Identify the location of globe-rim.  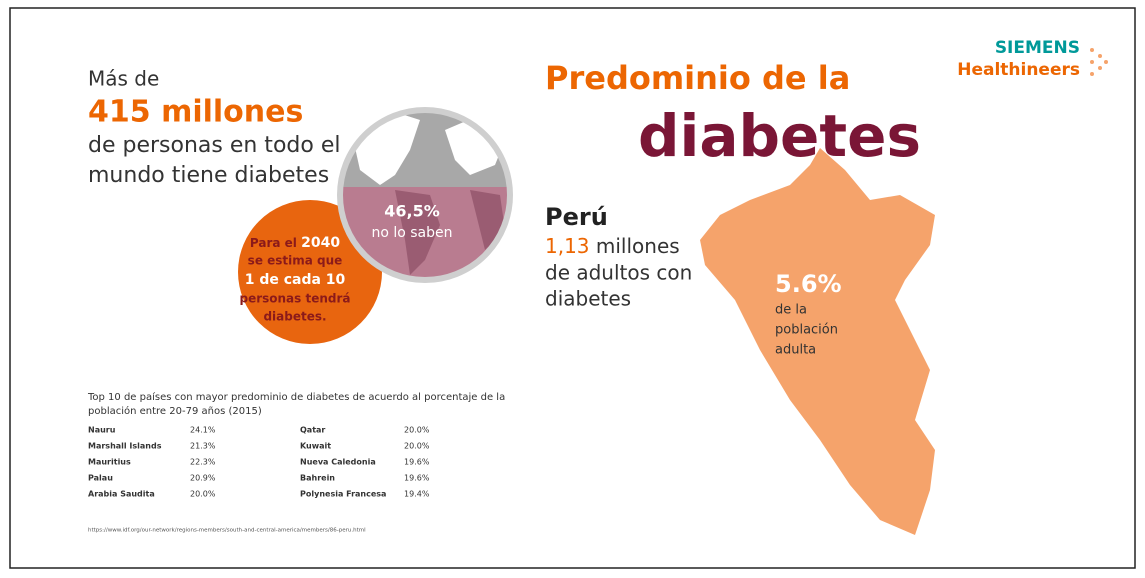
(425, 195).